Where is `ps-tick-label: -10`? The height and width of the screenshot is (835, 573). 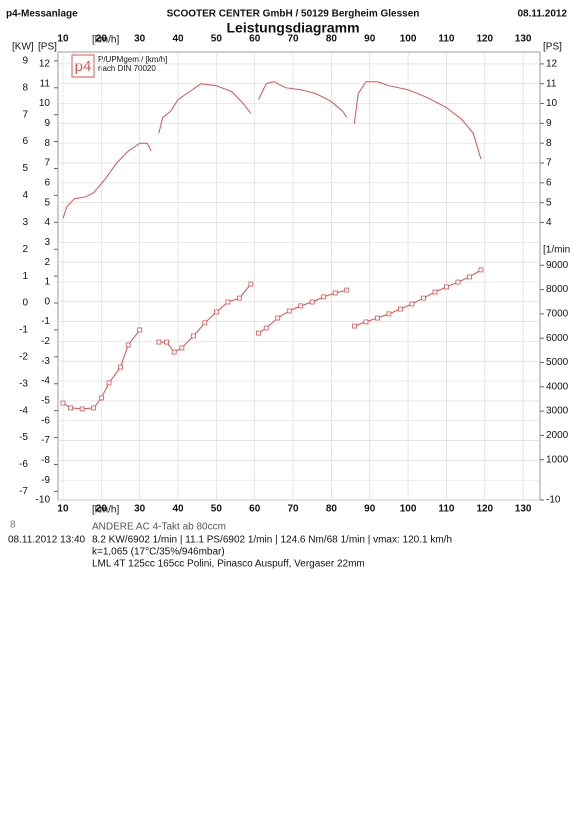 ps-tick-label: -10 is located at coordinates (43, 500).